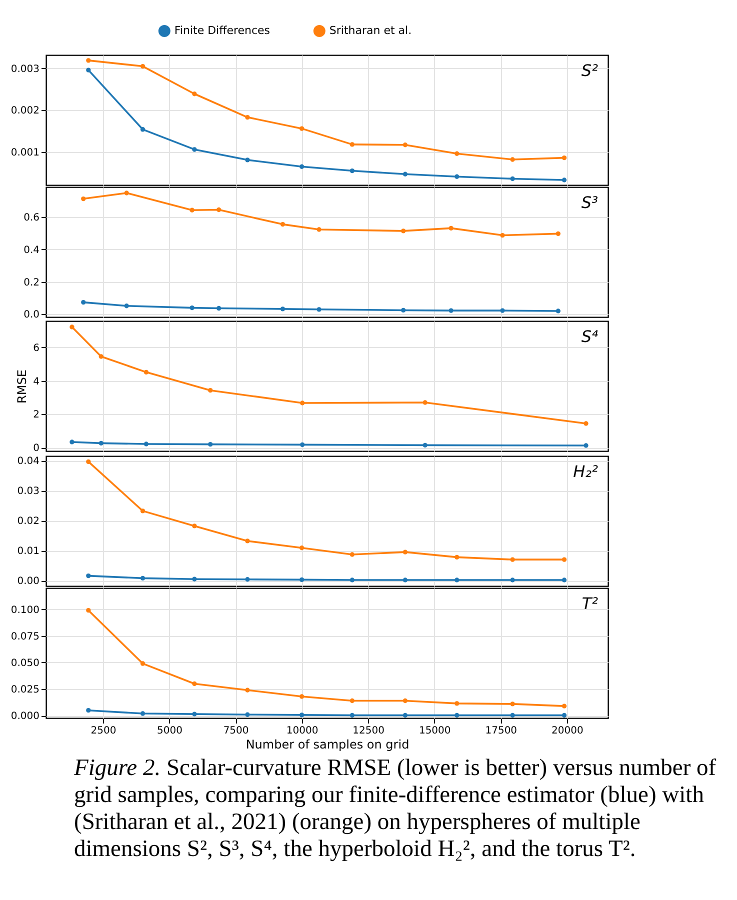 The image size is (737, 900). Describe the element at coordinates (434, 731) in the screenshot. I see `x-tick-label: 15000` at that location.